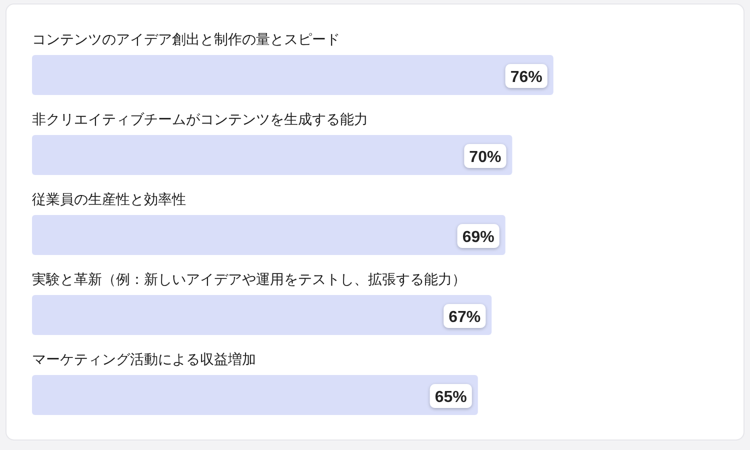  Describe the element at coordinates (526, 77) in the screenshot. I see `data-label: 76%` at that location.